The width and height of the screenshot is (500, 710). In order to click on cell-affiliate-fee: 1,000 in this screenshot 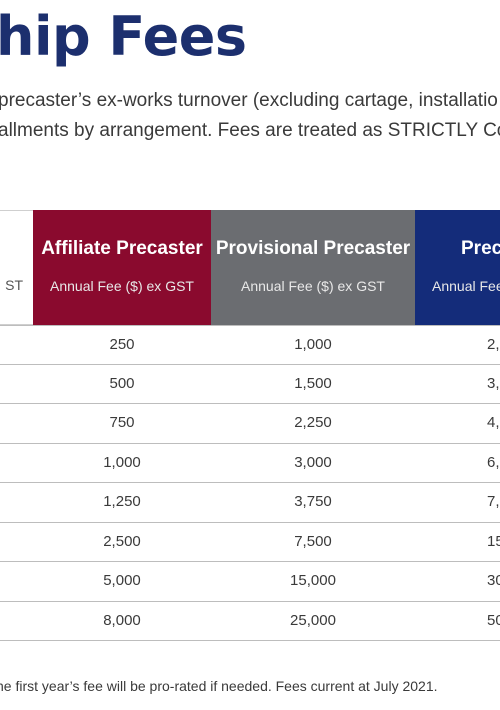, I will do `click(122, 462)`.